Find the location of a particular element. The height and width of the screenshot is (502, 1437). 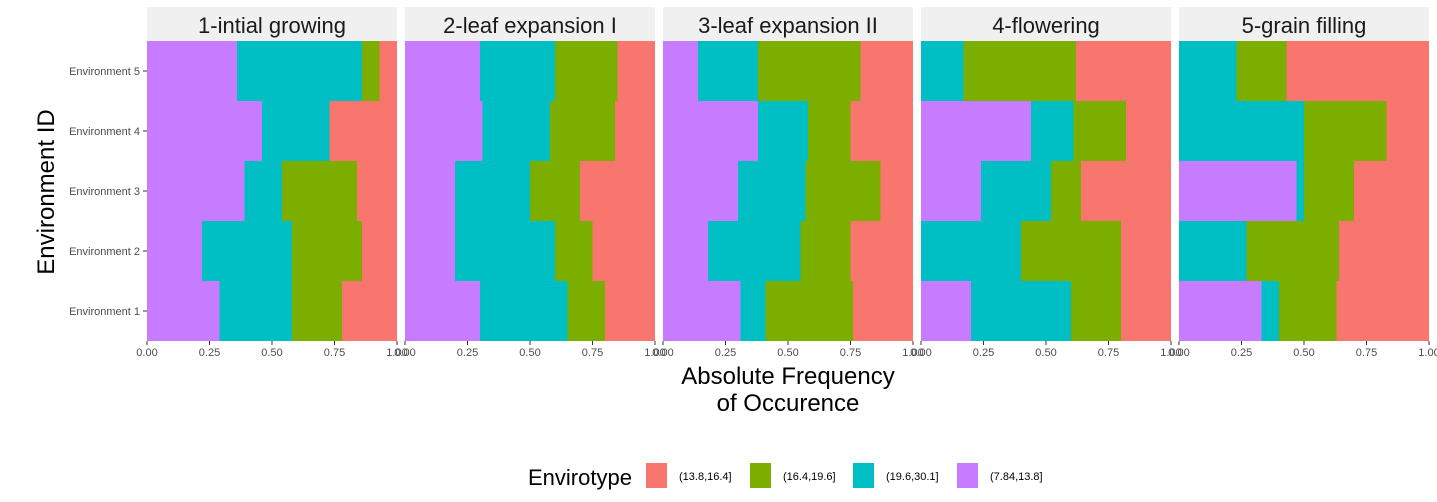

x-axis-title-line1: Absolute Frequency is located at coordinates (787, 376).